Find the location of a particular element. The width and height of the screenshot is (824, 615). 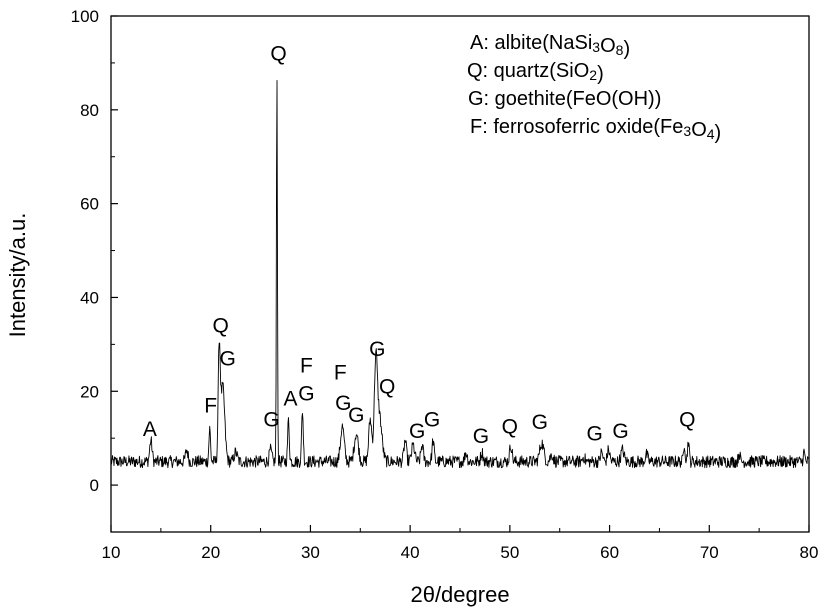

x-tick-label: 50 is located at coordinates (509, 552).